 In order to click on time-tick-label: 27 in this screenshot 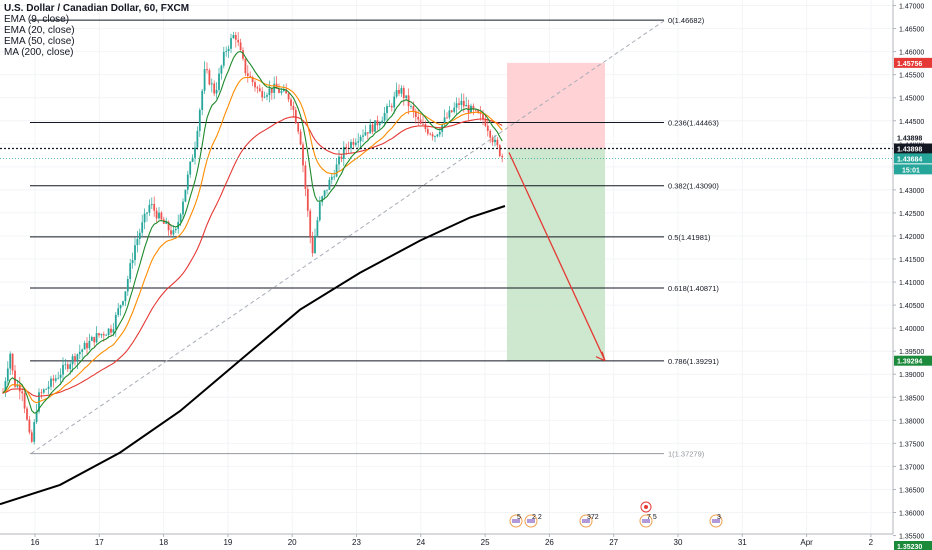, I will do `click(613, 542)`.